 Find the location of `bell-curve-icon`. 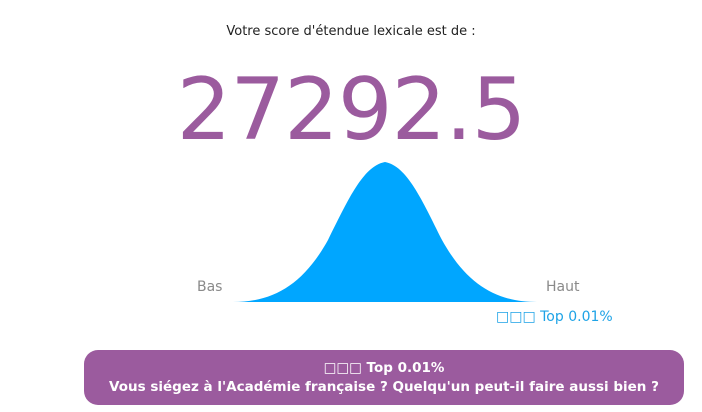

bell-curve-icon is located at coordinates (385, 232).